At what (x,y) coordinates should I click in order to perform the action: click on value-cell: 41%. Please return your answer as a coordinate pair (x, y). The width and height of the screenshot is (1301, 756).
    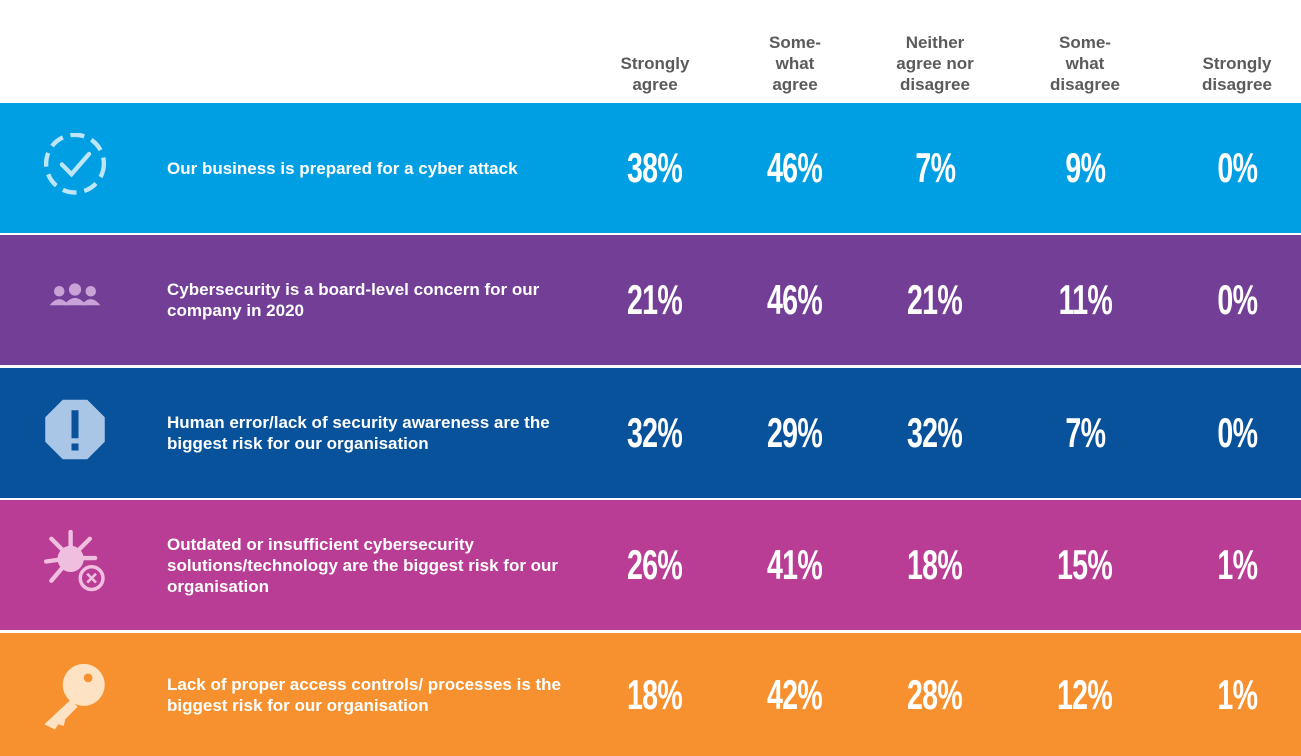
    Looking at the image, I should click on (795, 565).